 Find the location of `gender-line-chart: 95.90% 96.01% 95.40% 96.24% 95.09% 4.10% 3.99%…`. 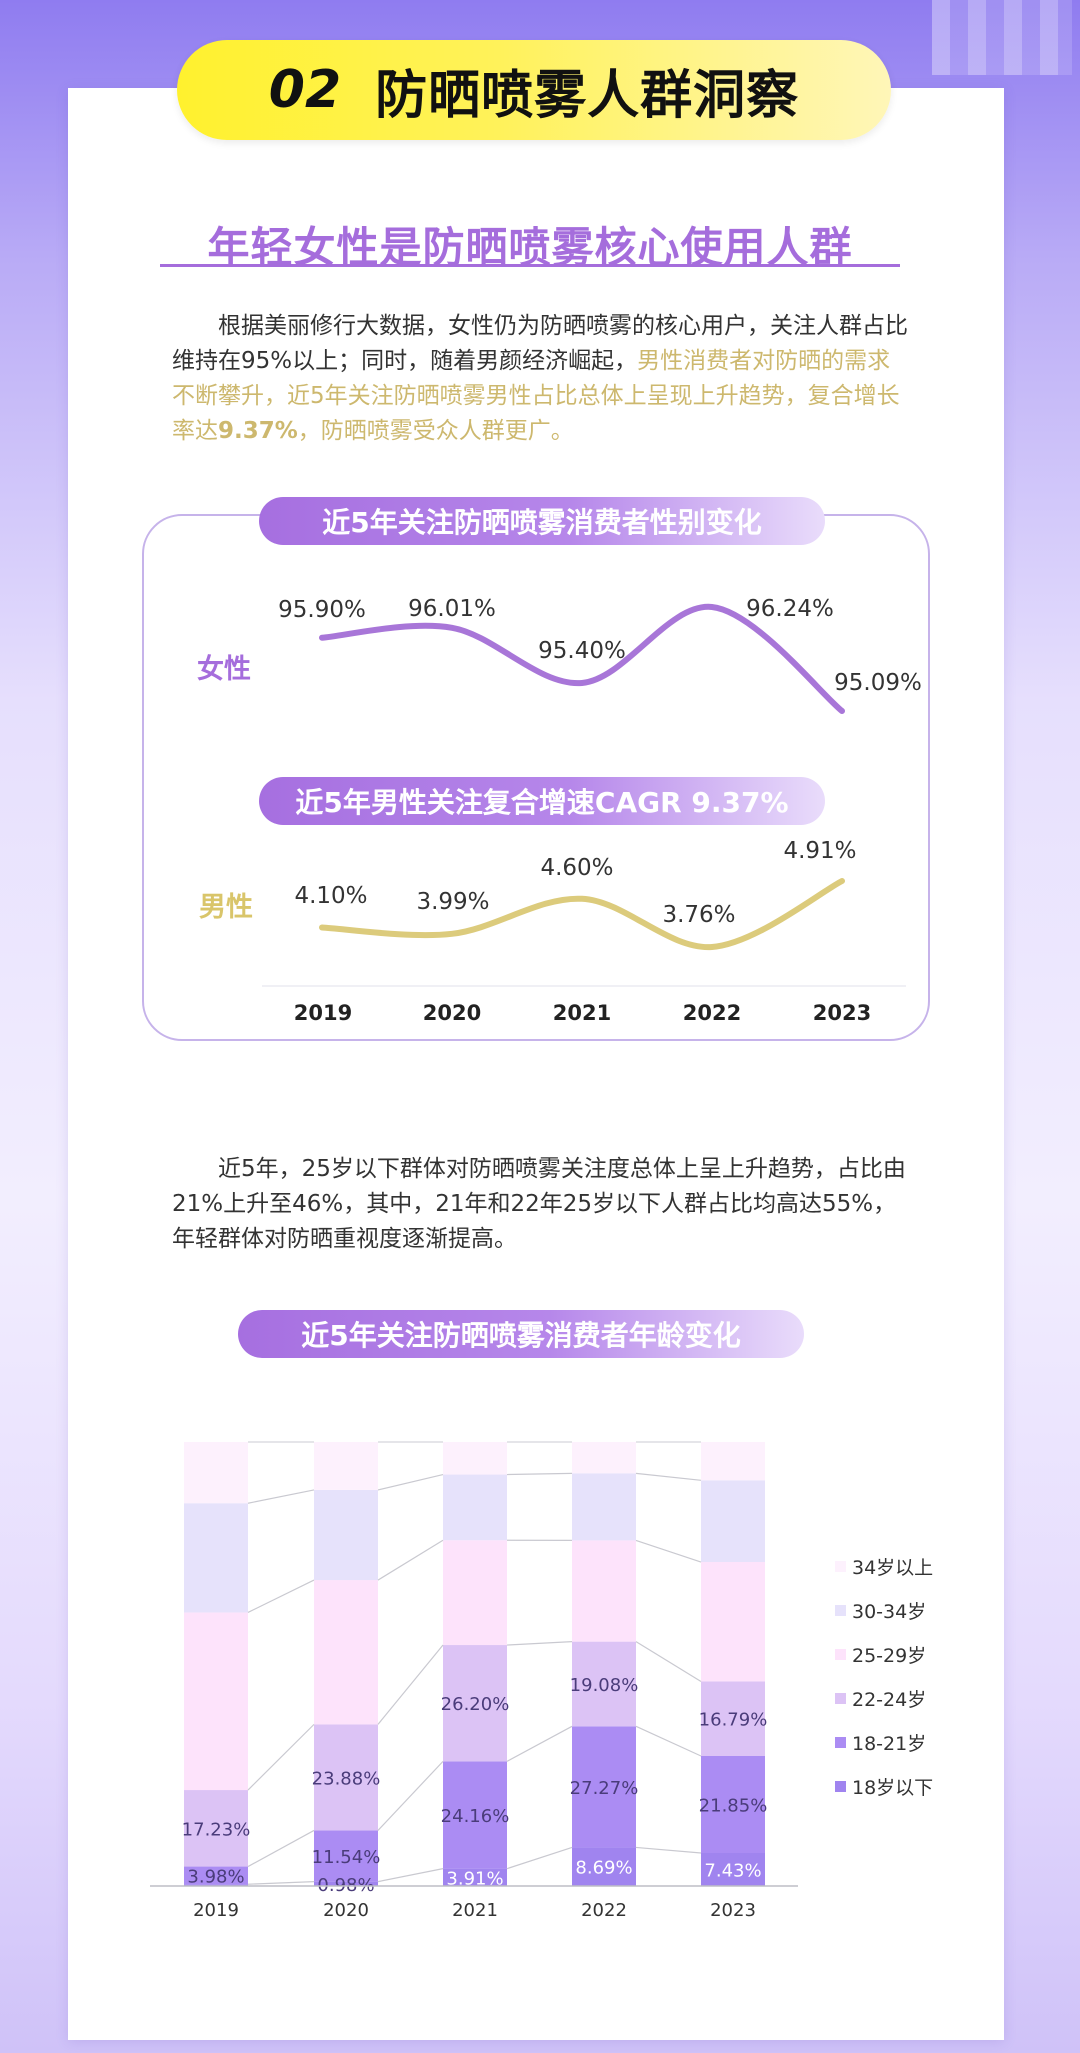

gender-line-chart: 95.90% 96.01% 95.40% 96.24% 95.09% 4.10% 3.99%… is located at coordinates (592, 810).